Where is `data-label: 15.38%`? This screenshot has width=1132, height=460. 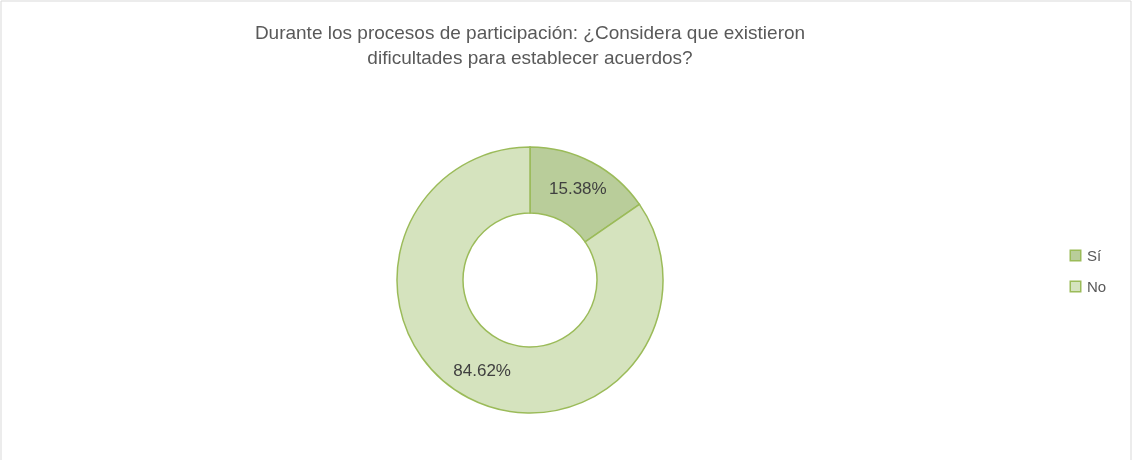 data-label: 15.38% is located at coordinates (578, 188).